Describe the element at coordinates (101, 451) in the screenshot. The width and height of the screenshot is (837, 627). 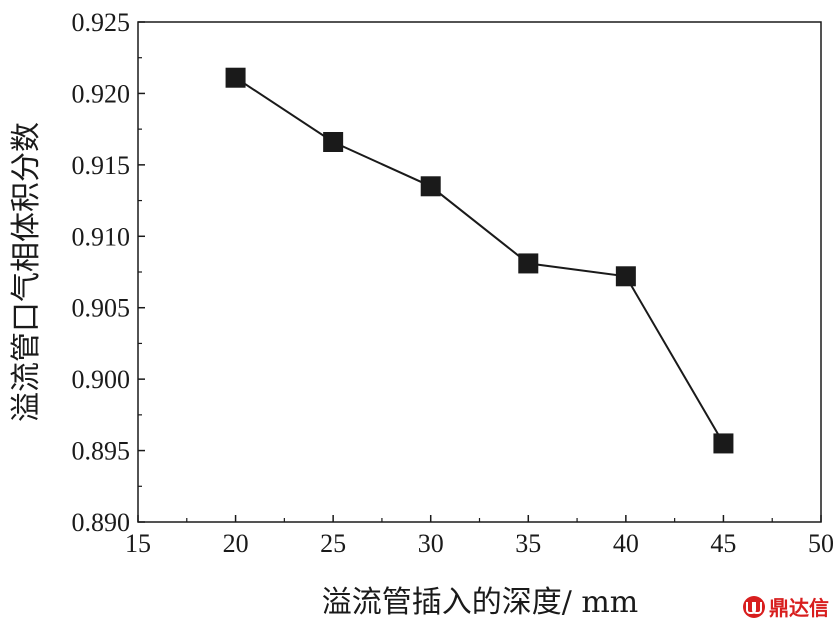
I see `y-tick-label: 0.895` at that location.